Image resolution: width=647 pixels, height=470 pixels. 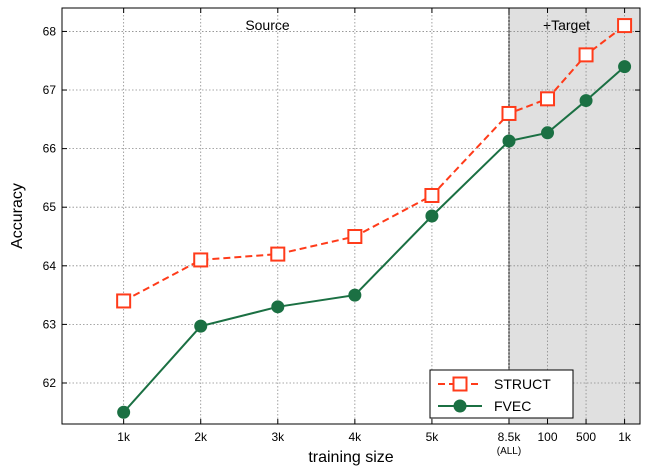 What do you see at coordinates (50, 383) in the screenshot?
I see `y-tick-label-0: 62` at bounding box center [50, 383].